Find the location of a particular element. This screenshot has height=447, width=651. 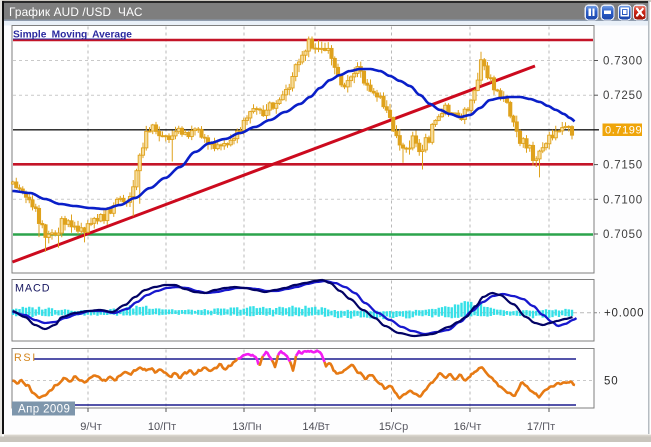

svg-text: 0.7250 is located at coordinates (623, 96).